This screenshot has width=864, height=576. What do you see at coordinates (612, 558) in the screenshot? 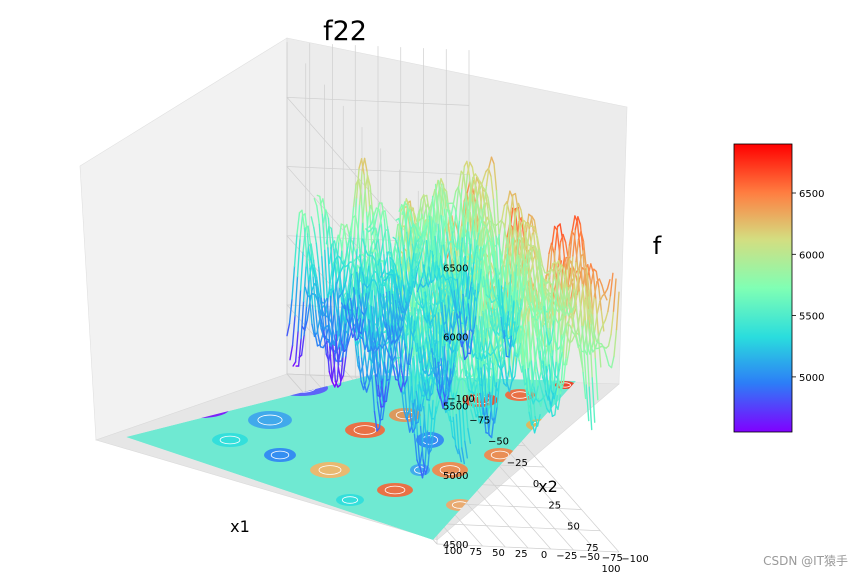
I see `y-tick-label: −75` at bounding box center [612, 558].